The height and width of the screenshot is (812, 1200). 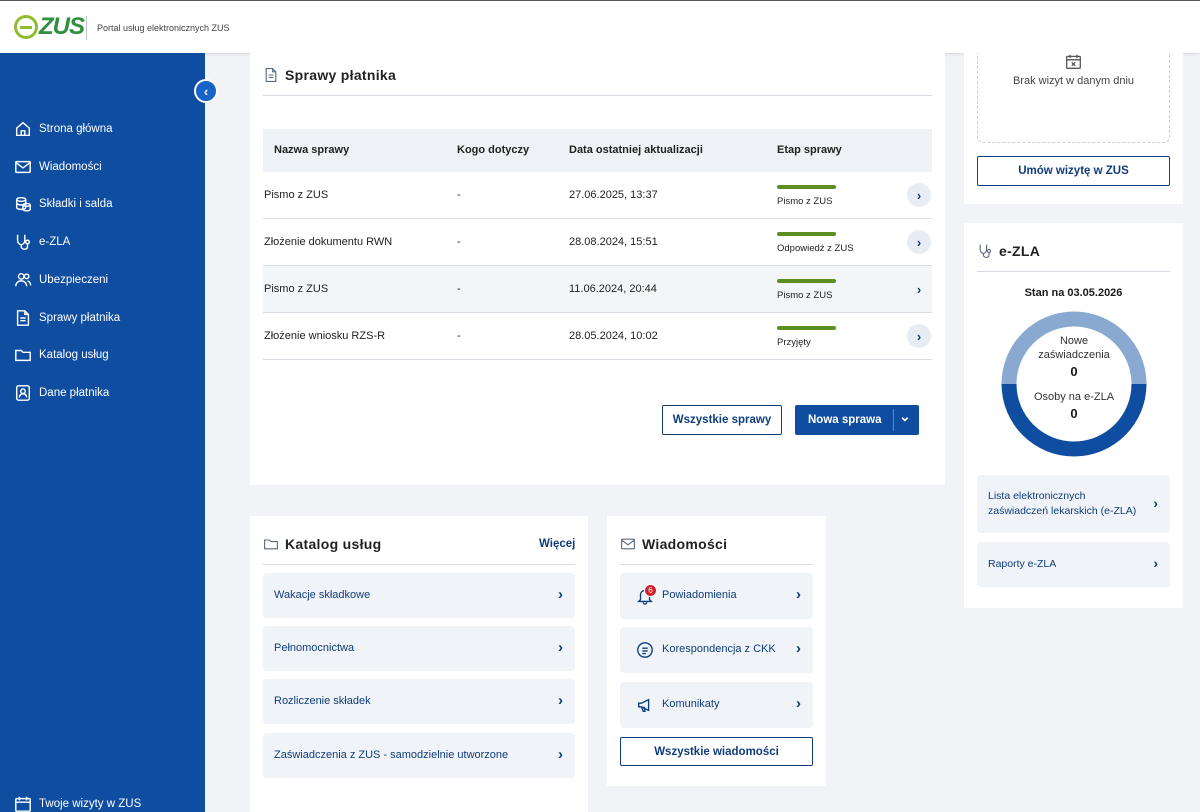 I want to click on top-header: ZUS Portal usług elektronicznych ZUS, so click(x=600, y=26).